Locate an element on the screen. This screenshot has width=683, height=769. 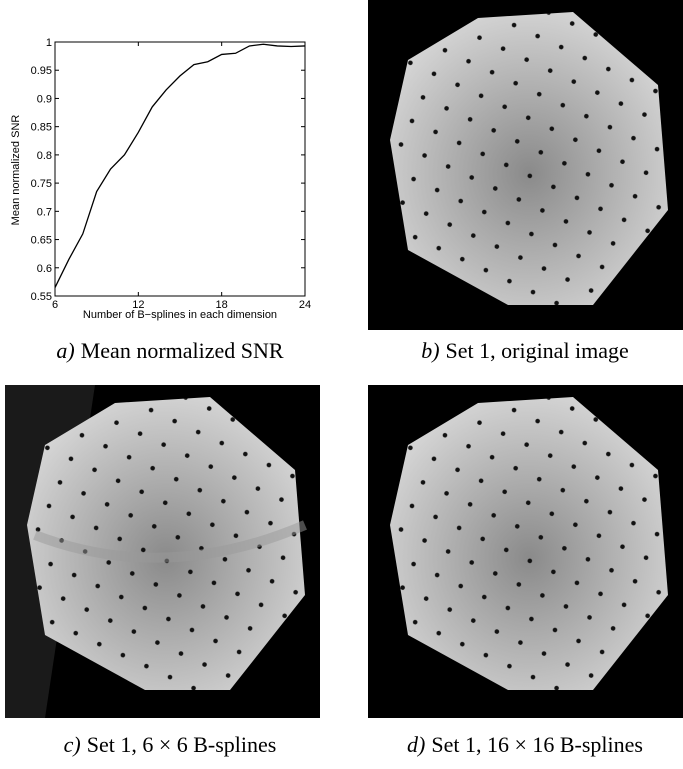
y-tick-label: 0.8 is located at coordinates (44, 156).